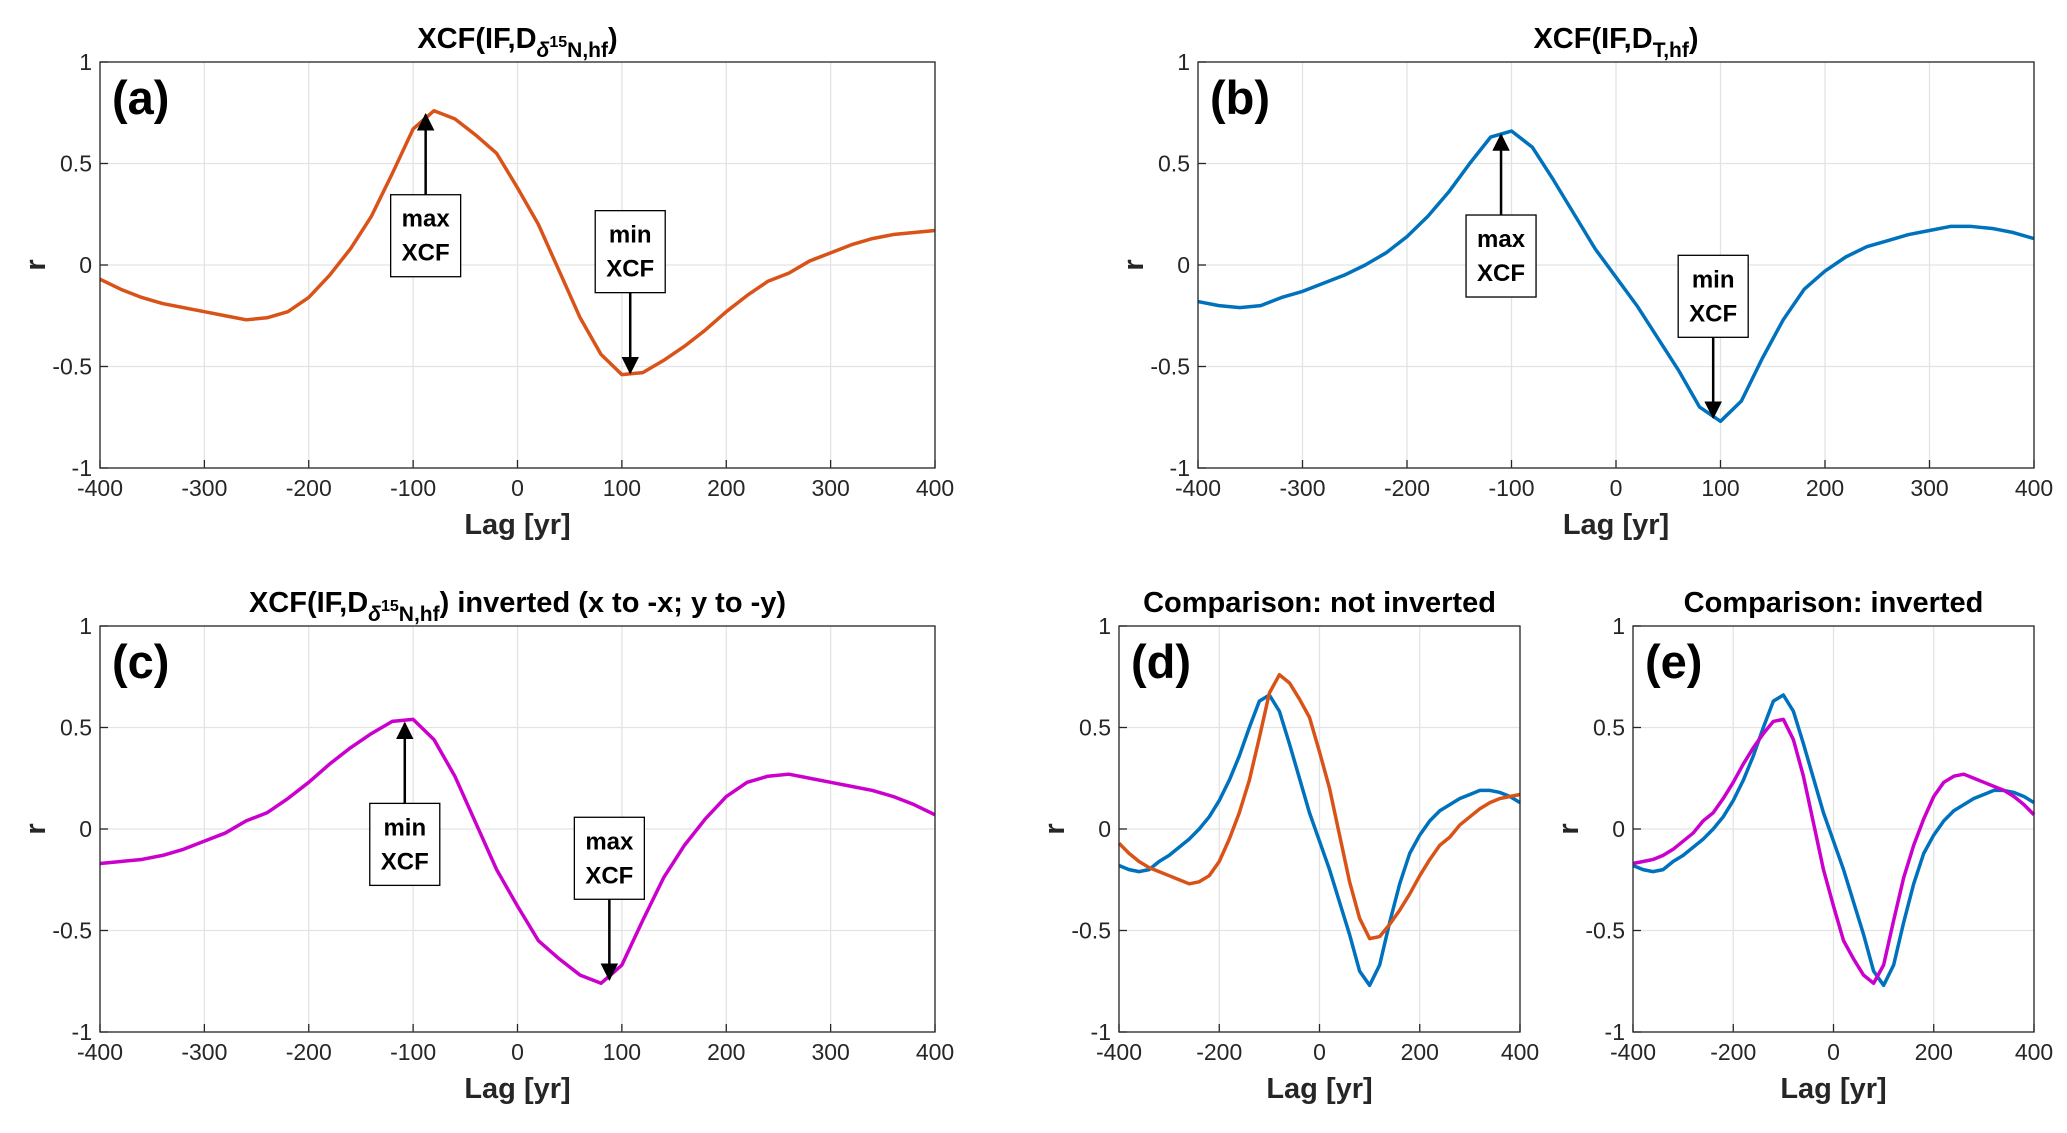  I want to click on title-part: Comparison: inverted, so click(1834, 603).